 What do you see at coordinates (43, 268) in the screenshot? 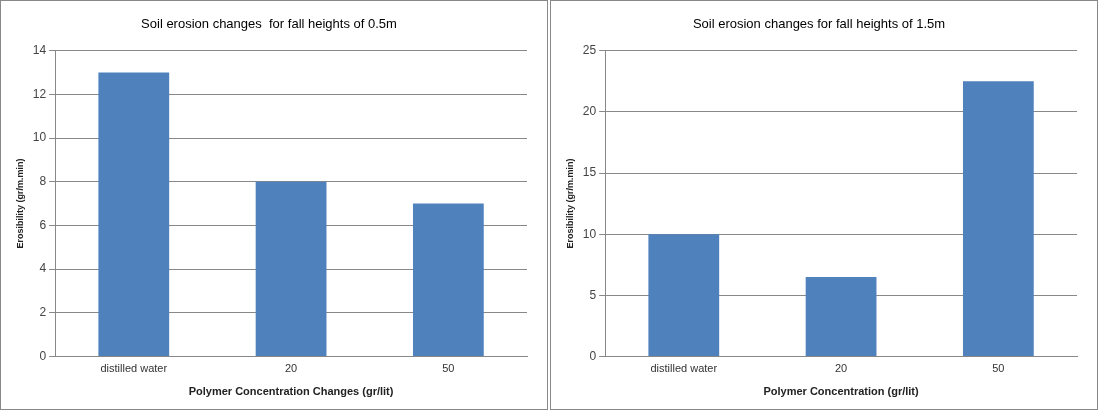
I see `y-tick-label: 4` at bounding box center [43, 268].